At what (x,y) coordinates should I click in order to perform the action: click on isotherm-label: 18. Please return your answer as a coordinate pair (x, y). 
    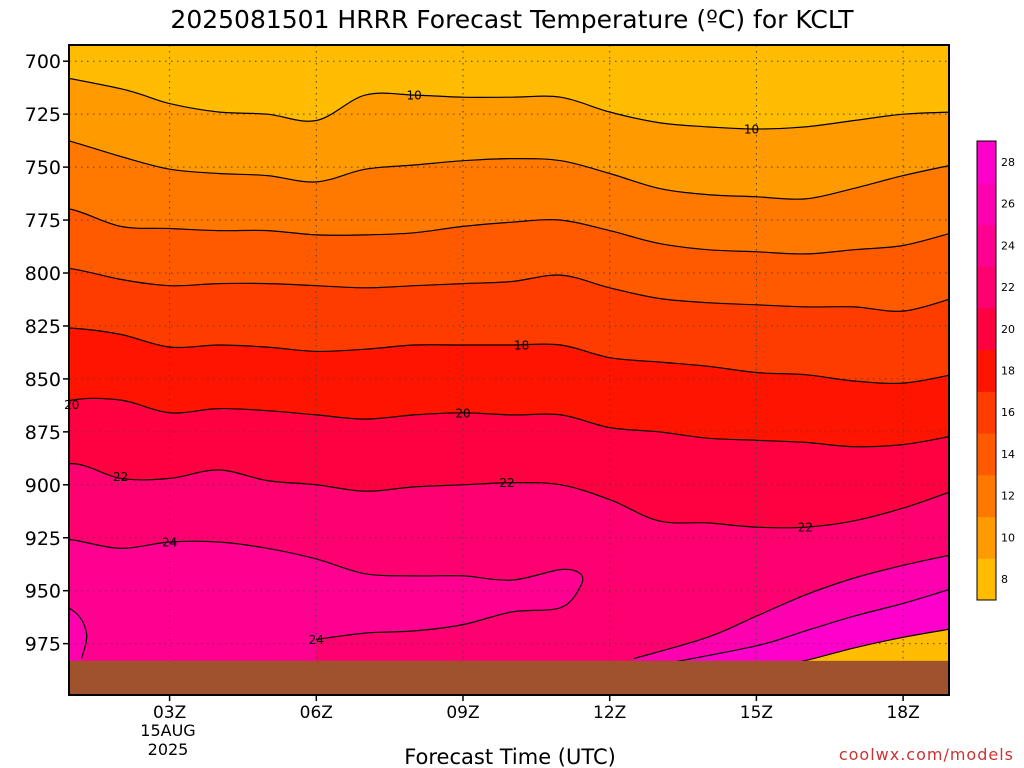
    Looking at the image, I should click on (521, 346).